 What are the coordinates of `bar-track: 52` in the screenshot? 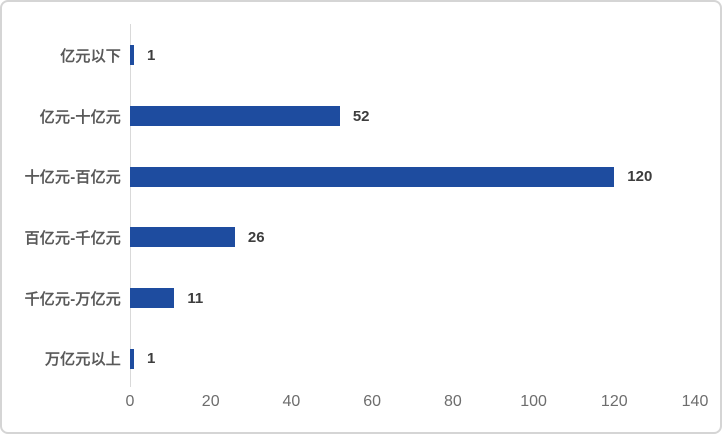 It's located at (412, 116).